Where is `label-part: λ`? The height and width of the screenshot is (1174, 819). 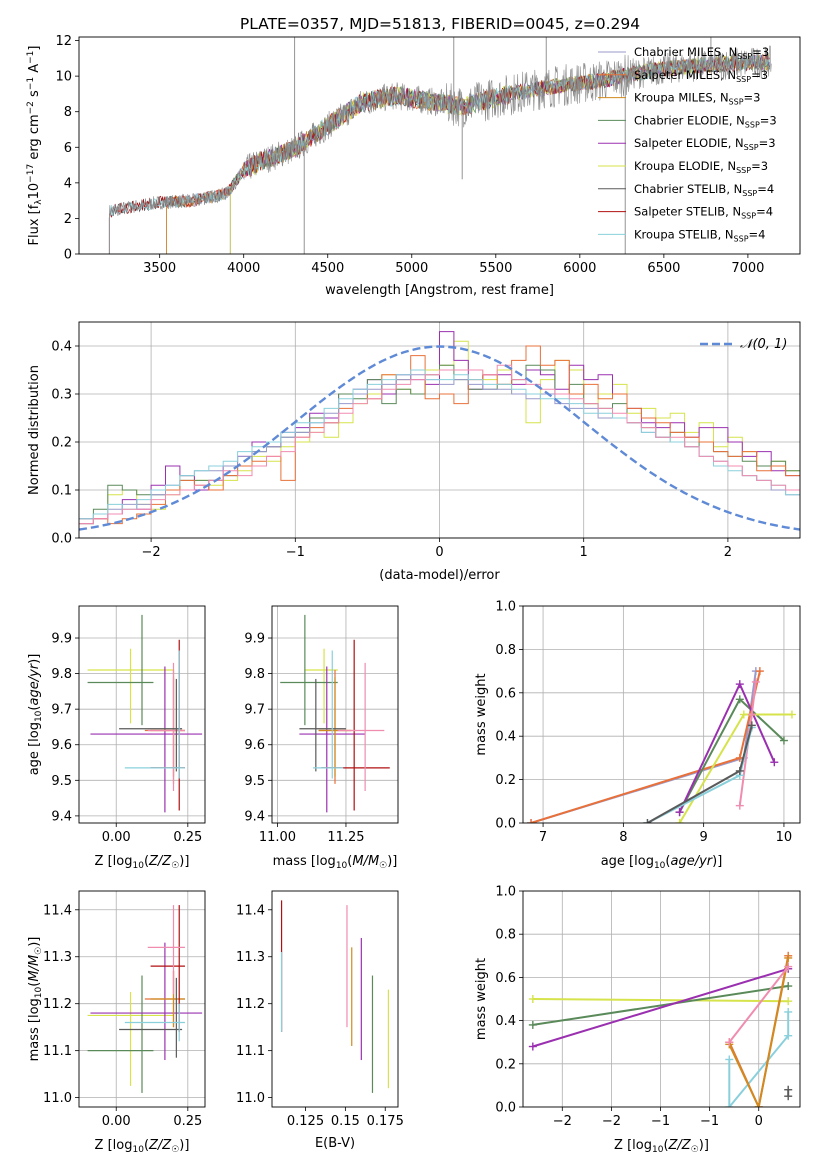 label-part: λ is located at coordinates (39, 202).